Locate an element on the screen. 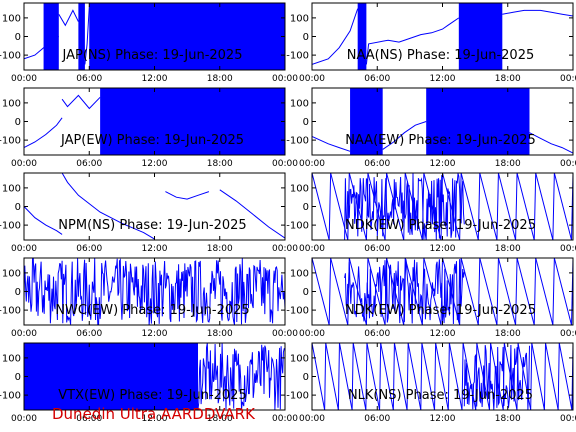  plot-area is located at coordinates (154, 206).